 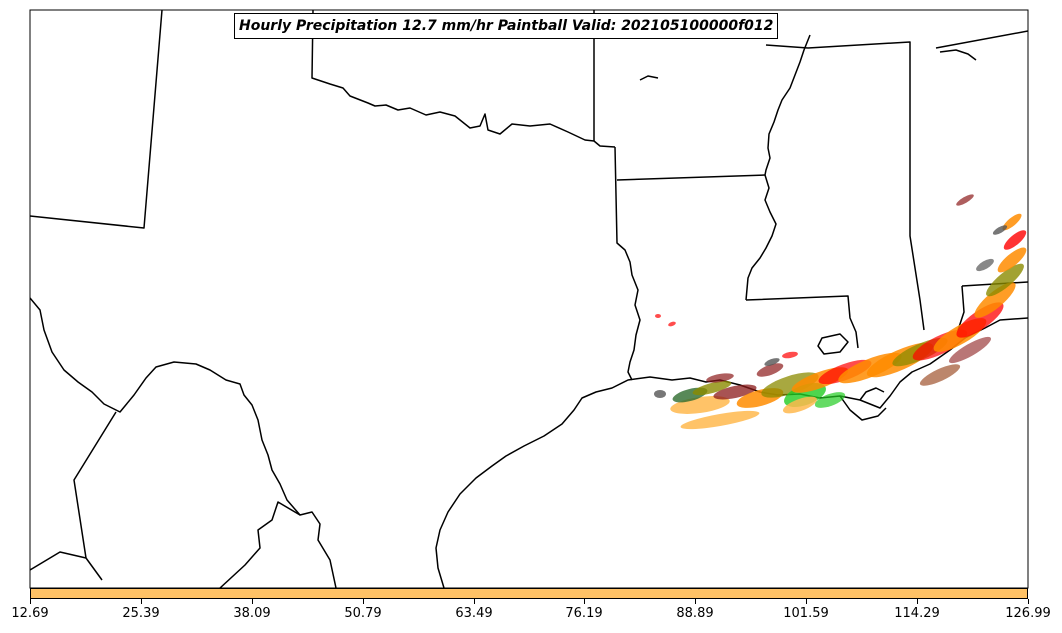 What do you see at coordinates (806, 613) in the screenshot?
I see `colorbar-tick-label: 101.59` at bounding box center [806, 613].